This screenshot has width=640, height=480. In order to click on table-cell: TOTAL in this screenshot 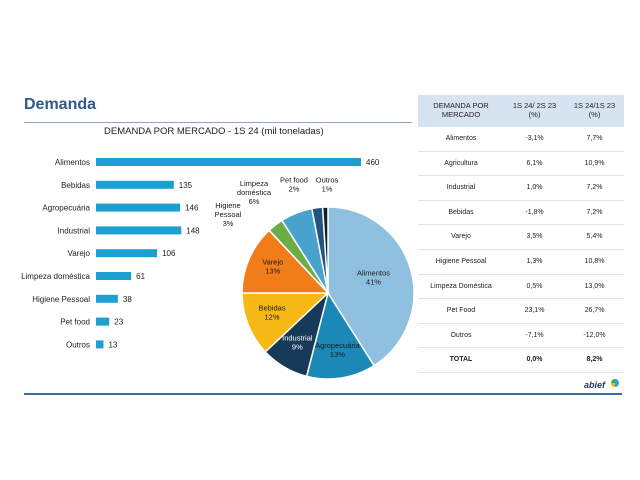, I will do `click(461, 360)`.